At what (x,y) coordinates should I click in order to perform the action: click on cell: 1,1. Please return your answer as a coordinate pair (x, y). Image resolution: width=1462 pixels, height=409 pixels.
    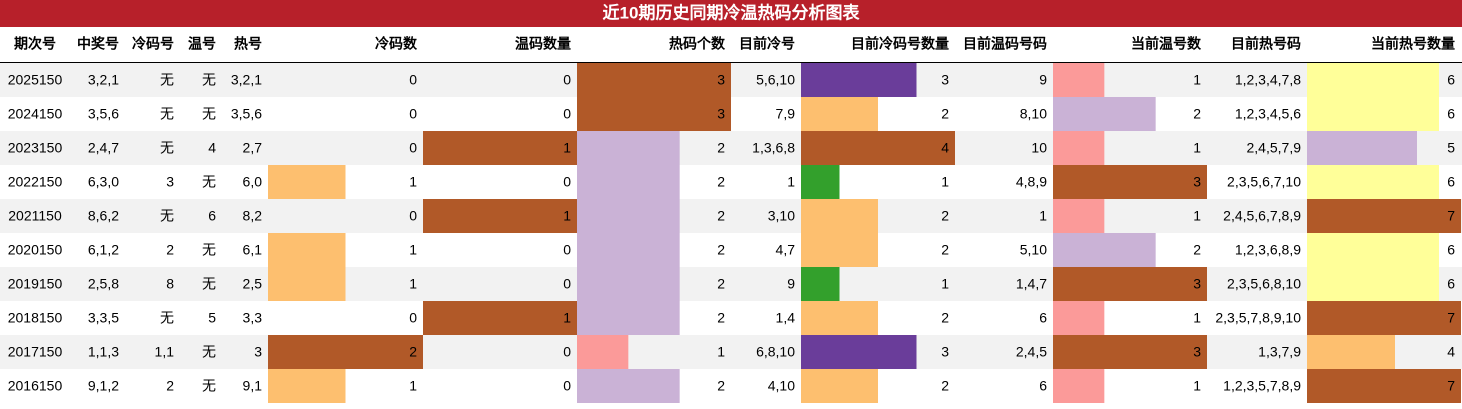
    Looking at the image, I should click on (165, 352).